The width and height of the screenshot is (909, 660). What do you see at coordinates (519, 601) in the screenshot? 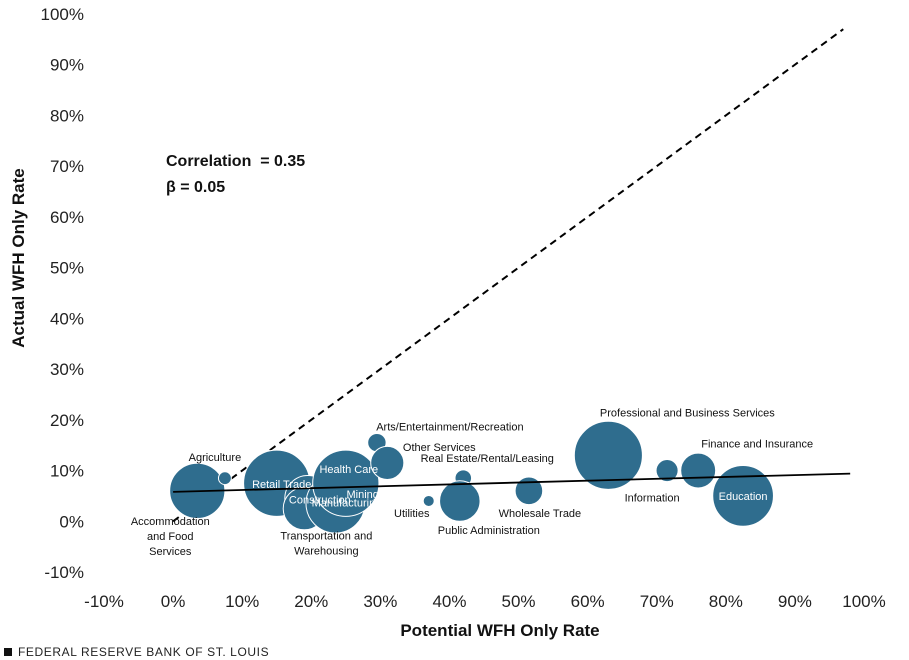
I see `x-tick-label: 50%` at bounding box center [519, 601].